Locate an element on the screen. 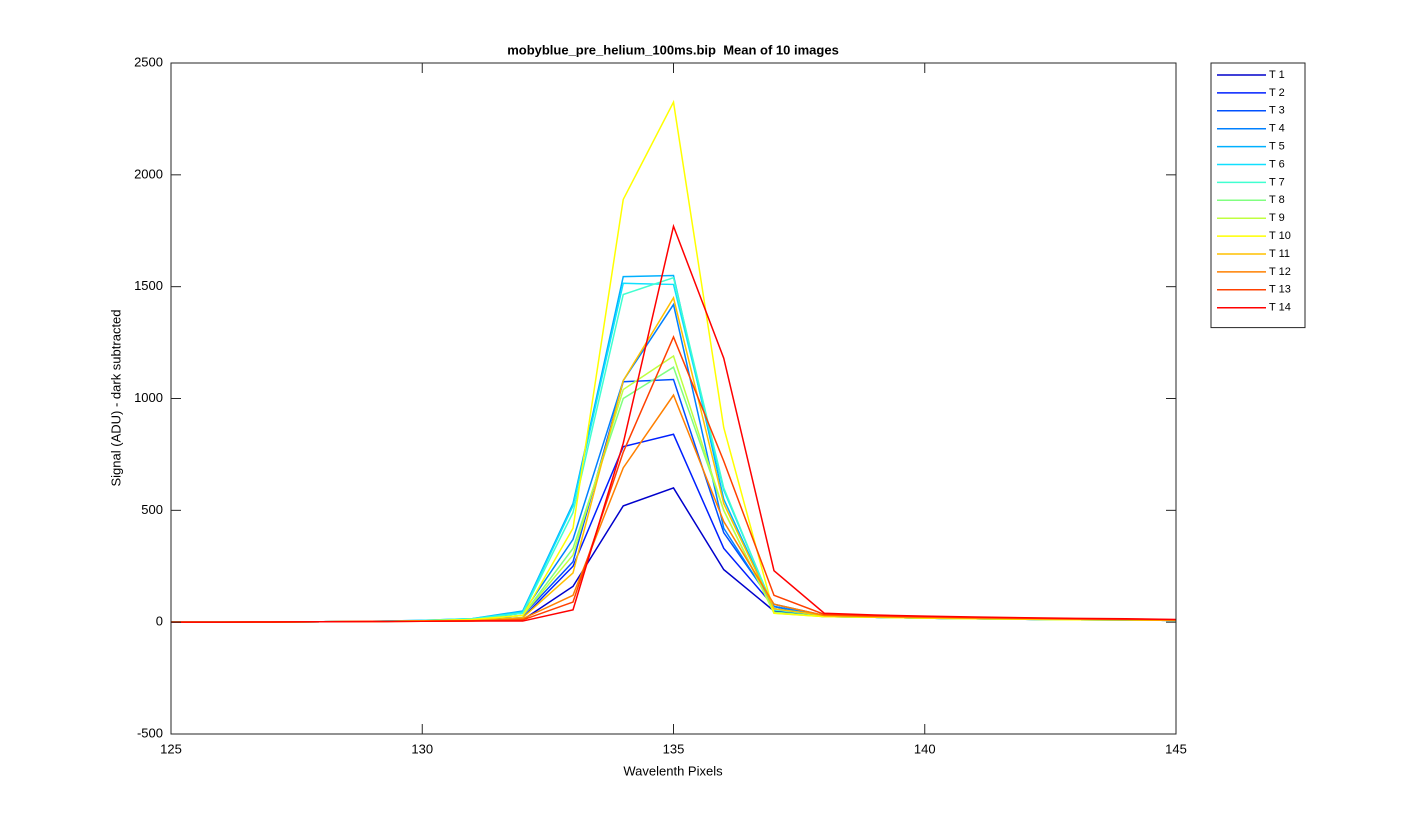 This screenshot has width=1425, height=825. legend-label: T 14 is located at coordinates (1280, 308).